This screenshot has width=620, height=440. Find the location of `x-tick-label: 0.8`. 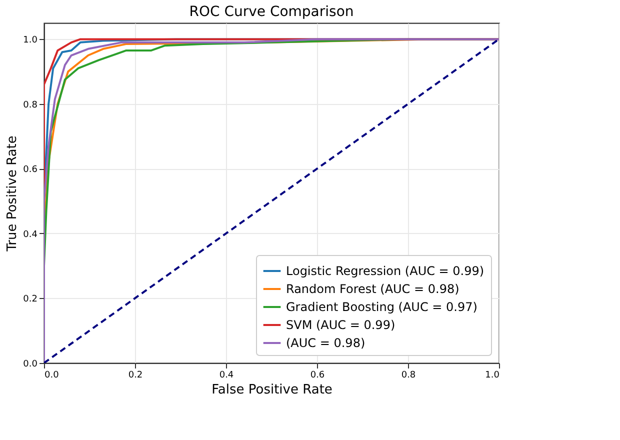

x-tick-label: 0.8 is located at coordinates (408, 375).